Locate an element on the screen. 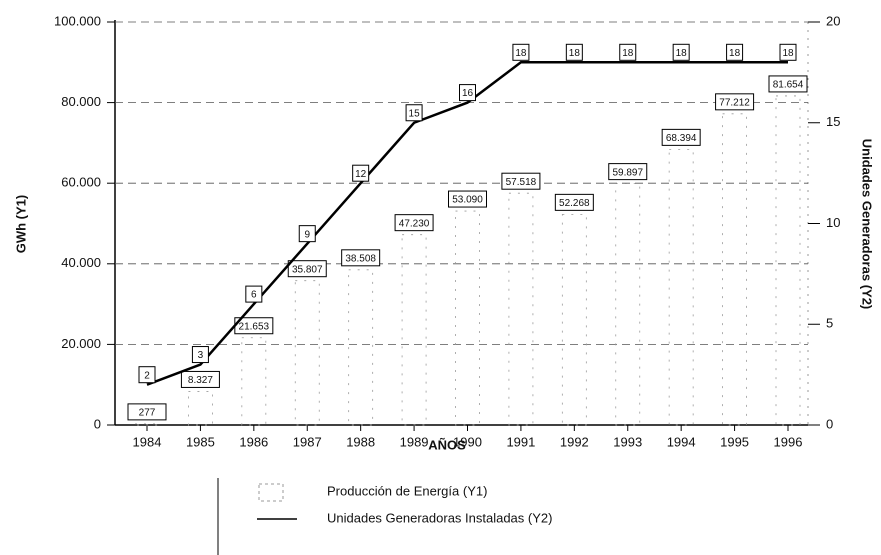  y-tick-label: 0 is located at coordinates (97, 423).